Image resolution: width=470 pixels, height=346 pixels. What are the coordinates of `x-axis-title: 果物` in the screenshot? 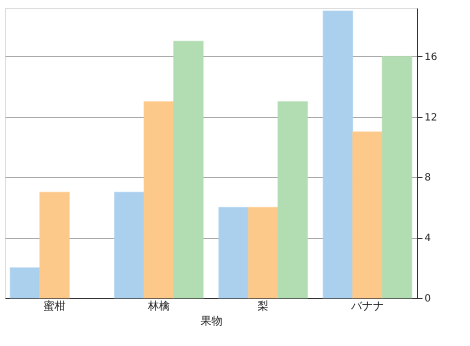 It's located at (211, 321).